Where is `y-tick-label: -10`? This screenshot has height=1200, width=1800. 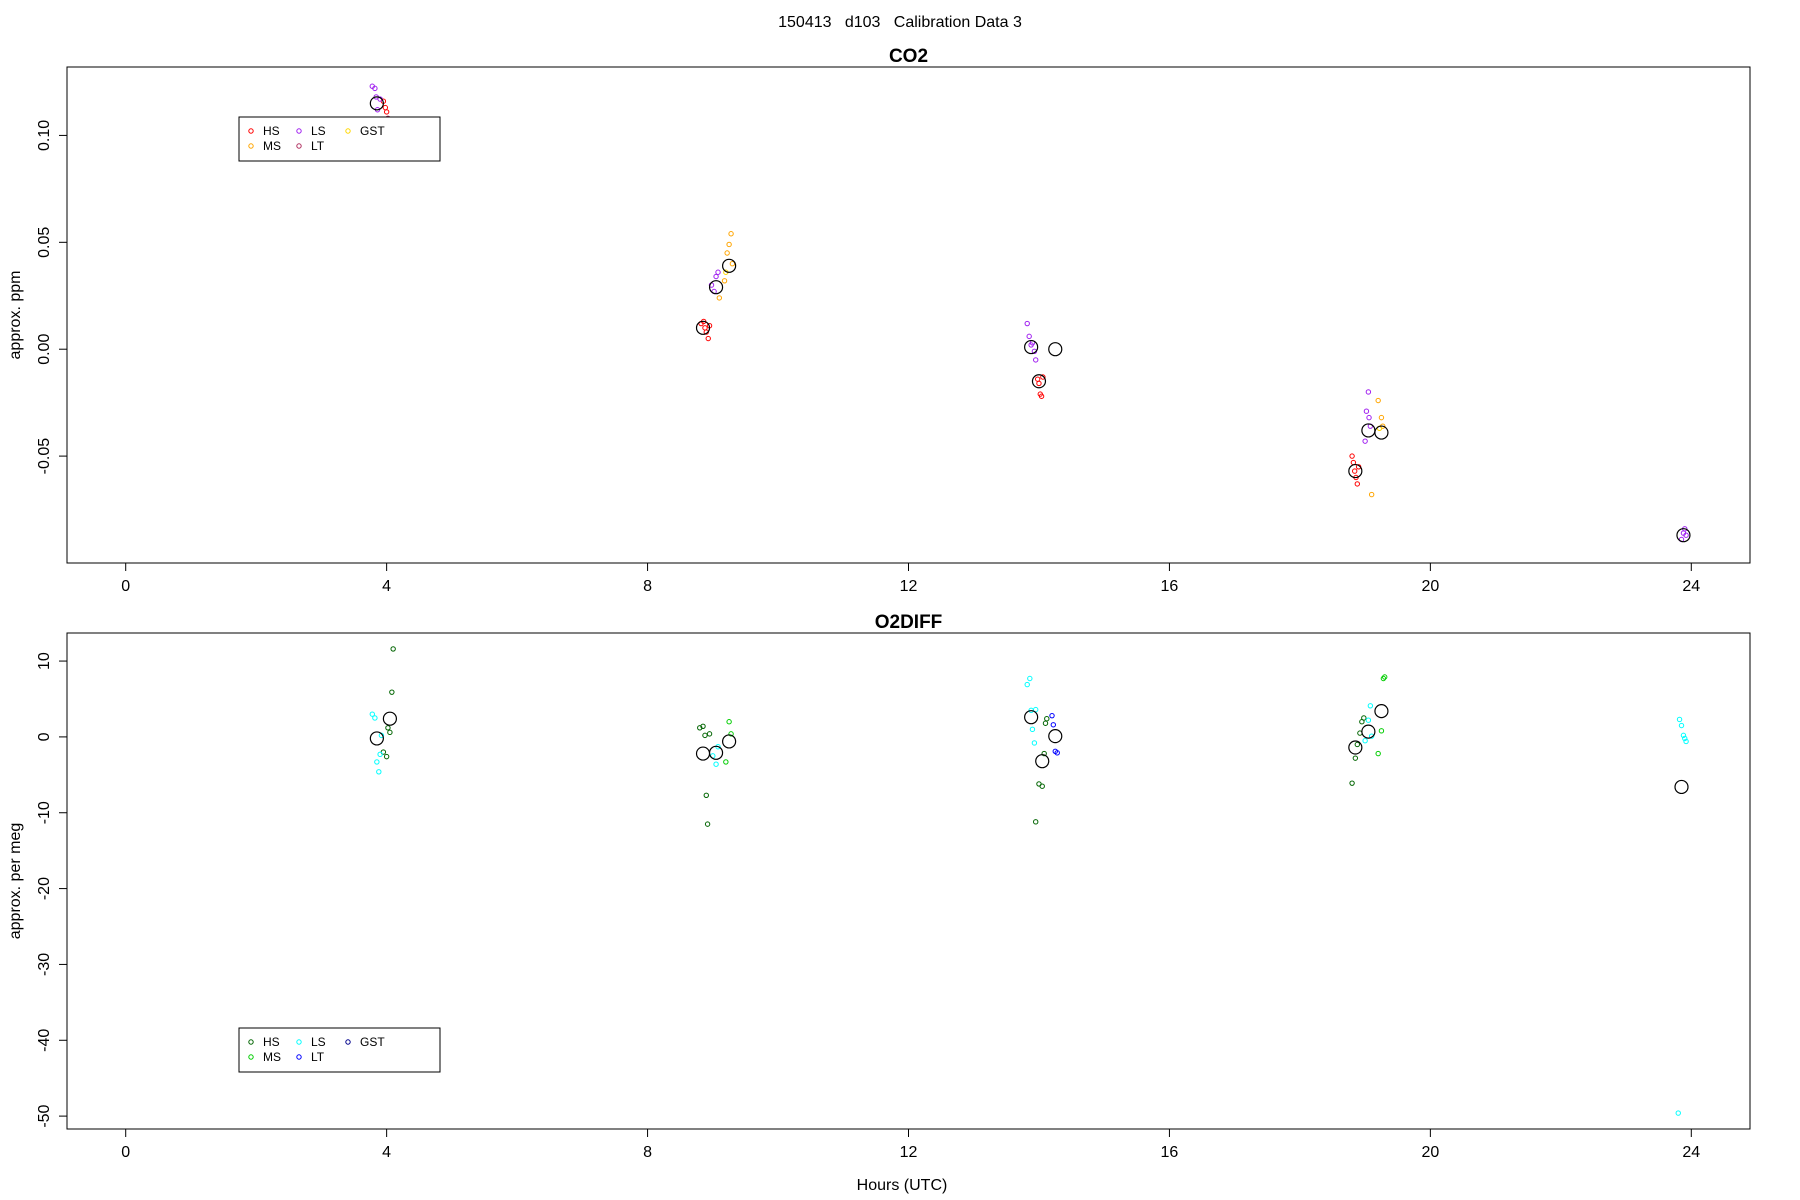
y-tick-label: -10 is located at coordinates (44, 812).